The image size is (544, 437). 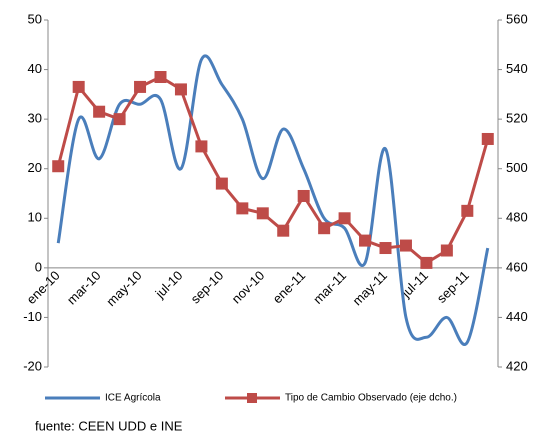 What do you see at coordinates (248, 287) in the screenshot?
I see `x-tick-label: nov-10` at bounding box center [248, 287].